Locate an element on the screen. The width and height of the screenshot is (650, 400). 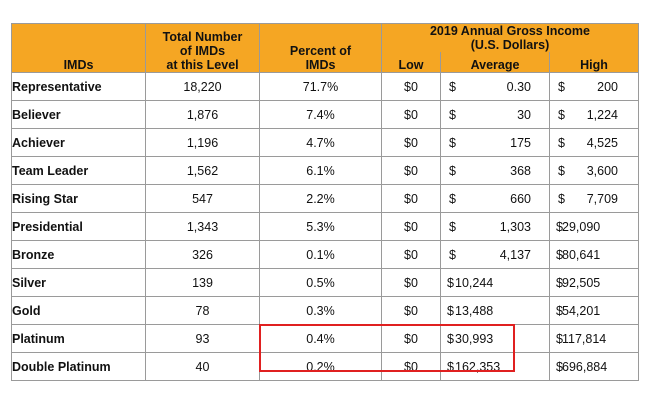
row-total: 18,220 is located at coordinates (202, 86).